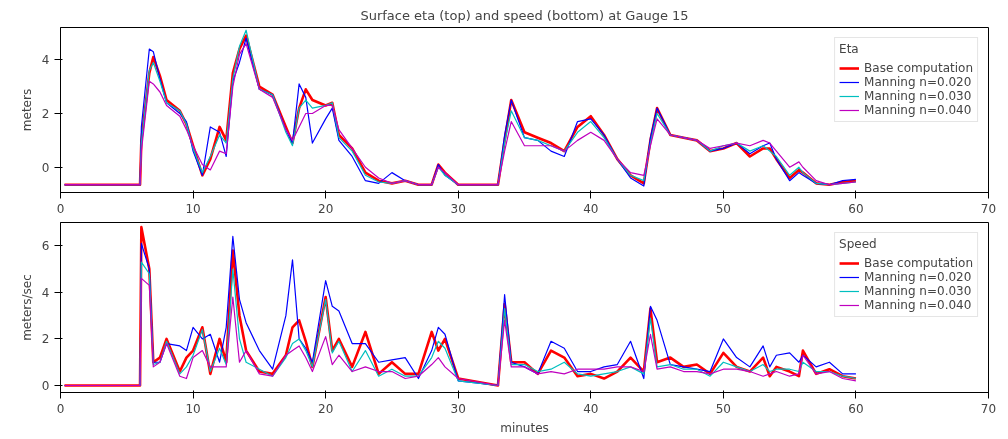 The image size is (1008, 439). Describe the element at coordinates (849, 49) in the screenshot. I see `legend-title: Eta` at that location.